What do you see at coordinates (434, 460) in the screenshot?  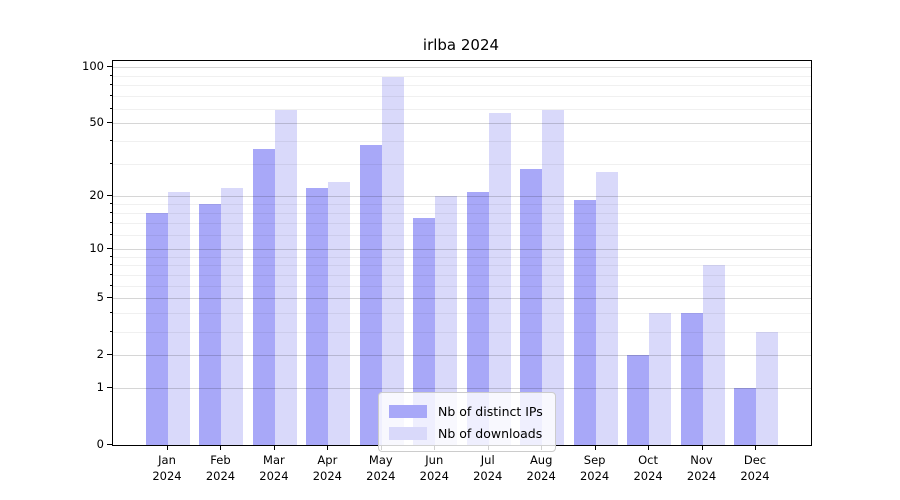 I see `x-tick-month: Jun` at bounding box center [434, 460].